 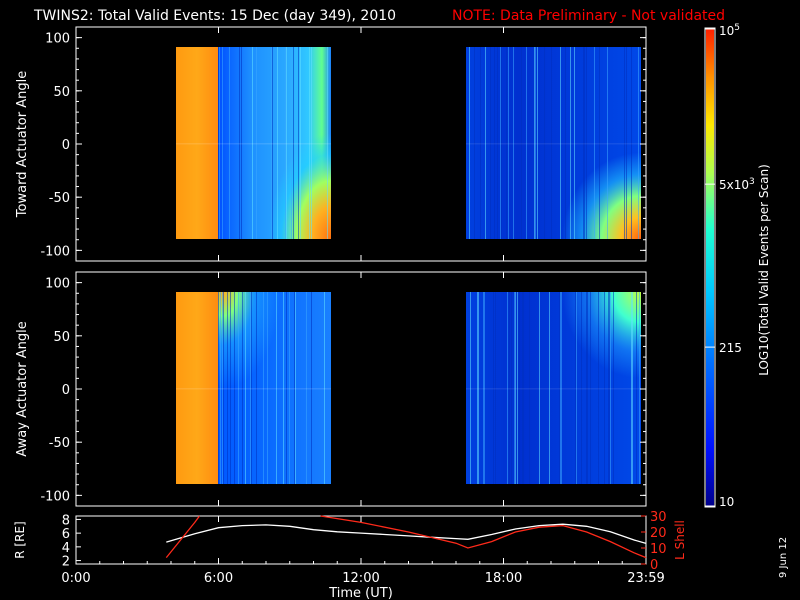 I want to click on radius-axis-label: R [RE], so click(x=20, y=539).